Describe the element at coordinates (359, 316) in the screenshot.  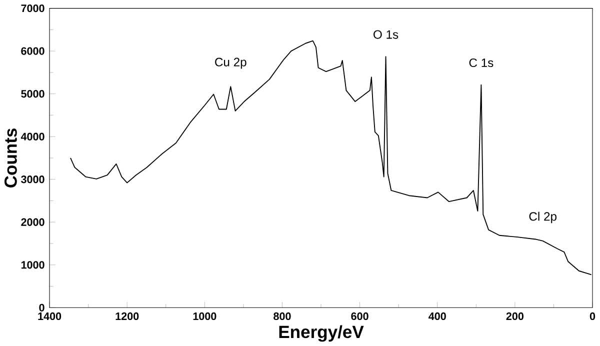
I see `x-tick-label: 600` at that location.